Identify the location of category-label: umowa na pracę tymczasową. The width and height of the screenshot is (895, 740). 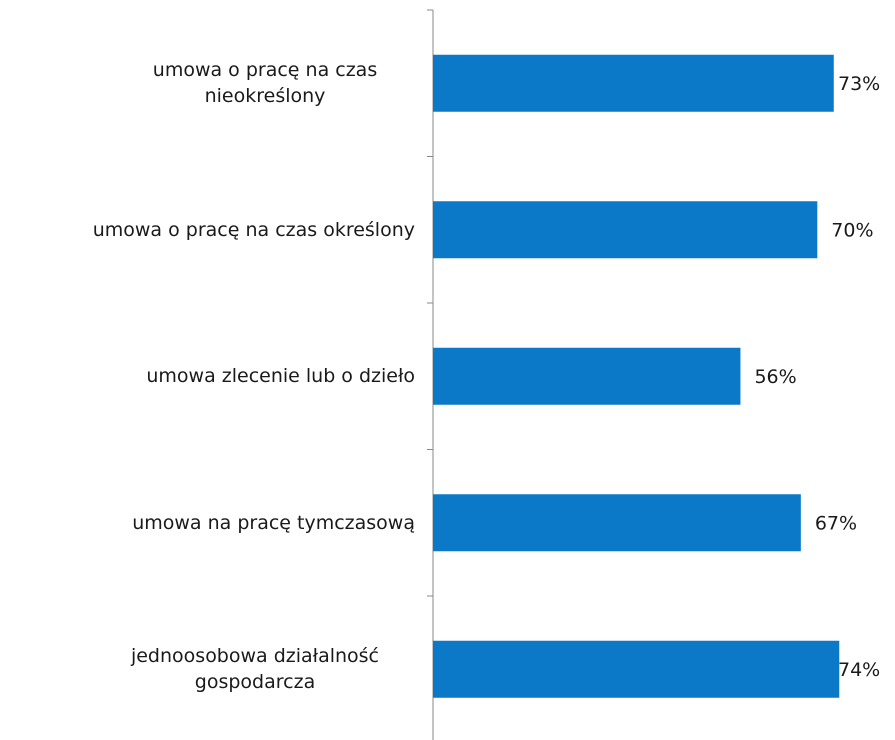
(273, 522).